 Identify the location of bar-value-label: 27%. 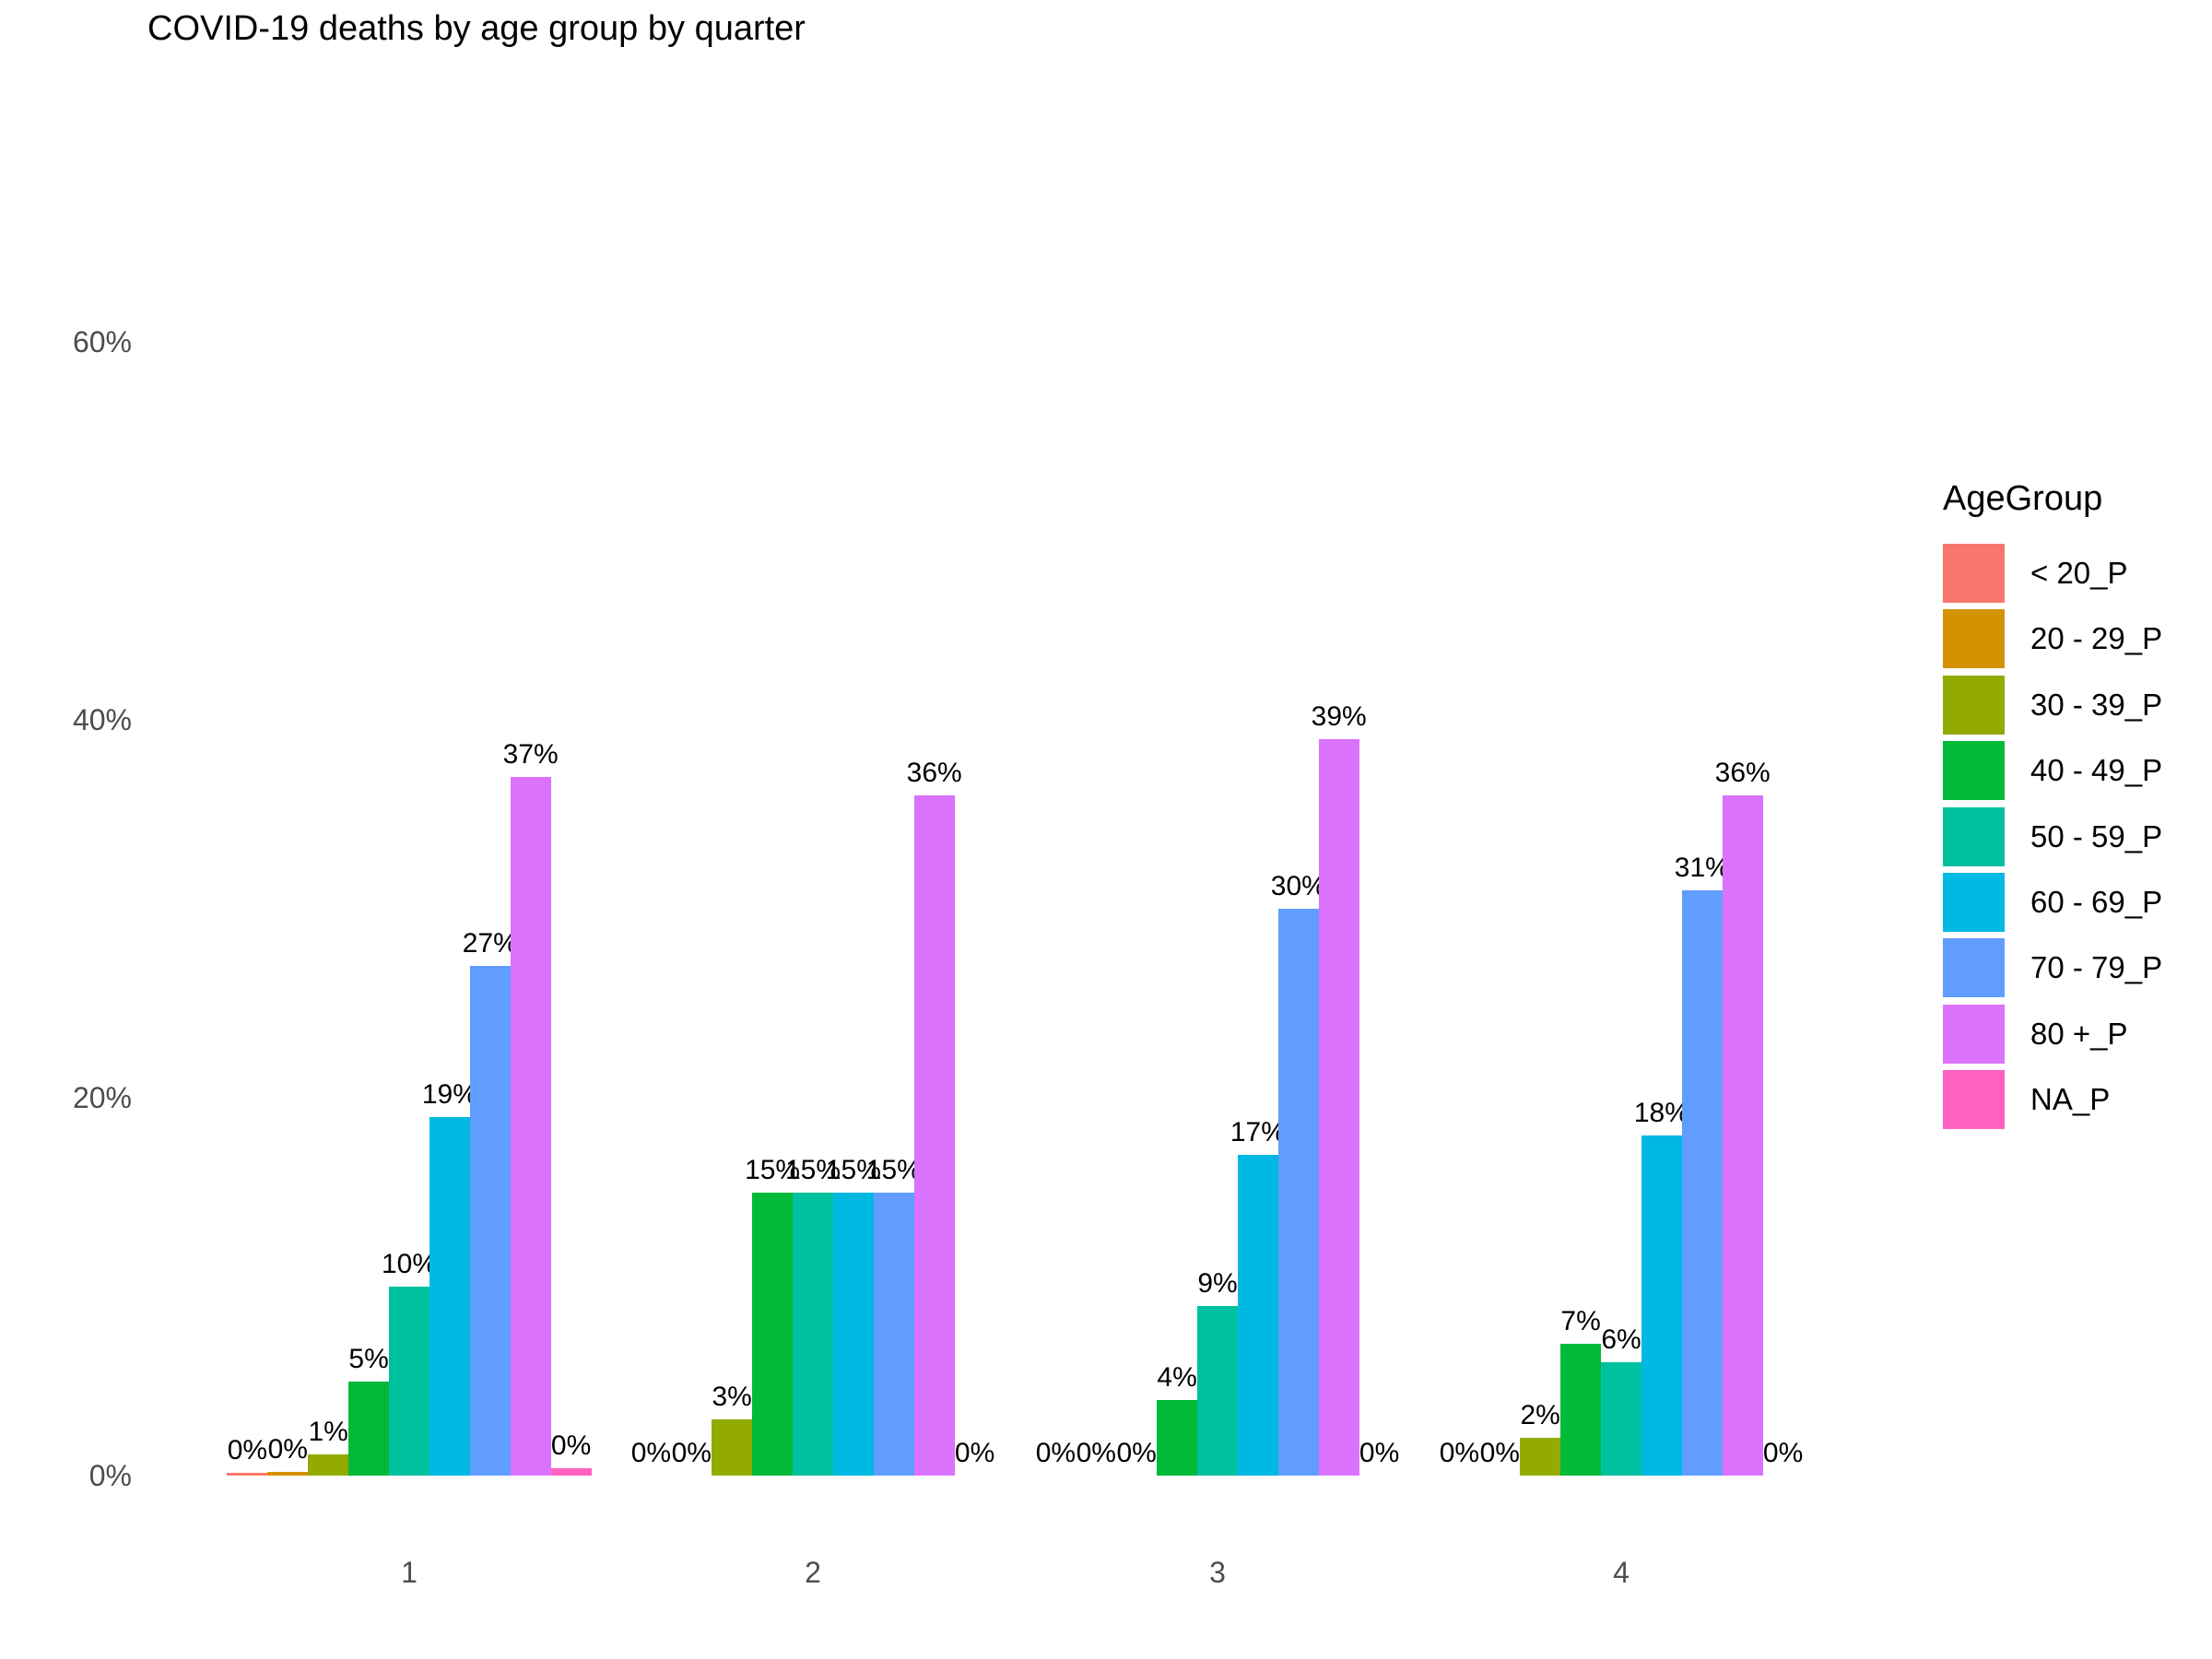
(490, 943).